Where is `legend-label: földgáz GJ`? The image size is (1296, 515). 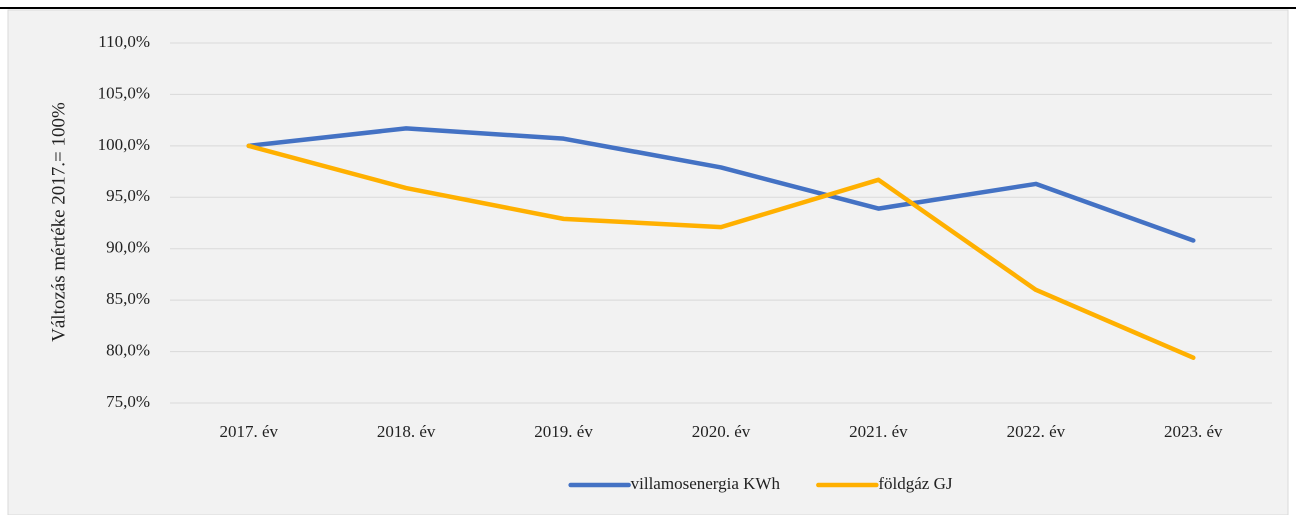
legend-label: földgáz GJ is located at coordinates (915, 483).